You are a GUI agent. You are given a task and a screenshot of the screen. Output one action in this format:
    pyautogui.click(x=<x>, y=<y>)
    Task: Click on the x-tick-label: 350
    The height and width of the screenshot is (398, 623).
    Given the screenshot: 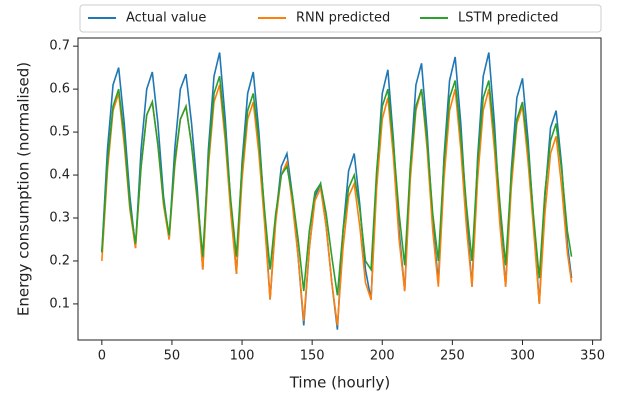 What is the action you would take?
    pyautogui.click(x=592, y=356)
    